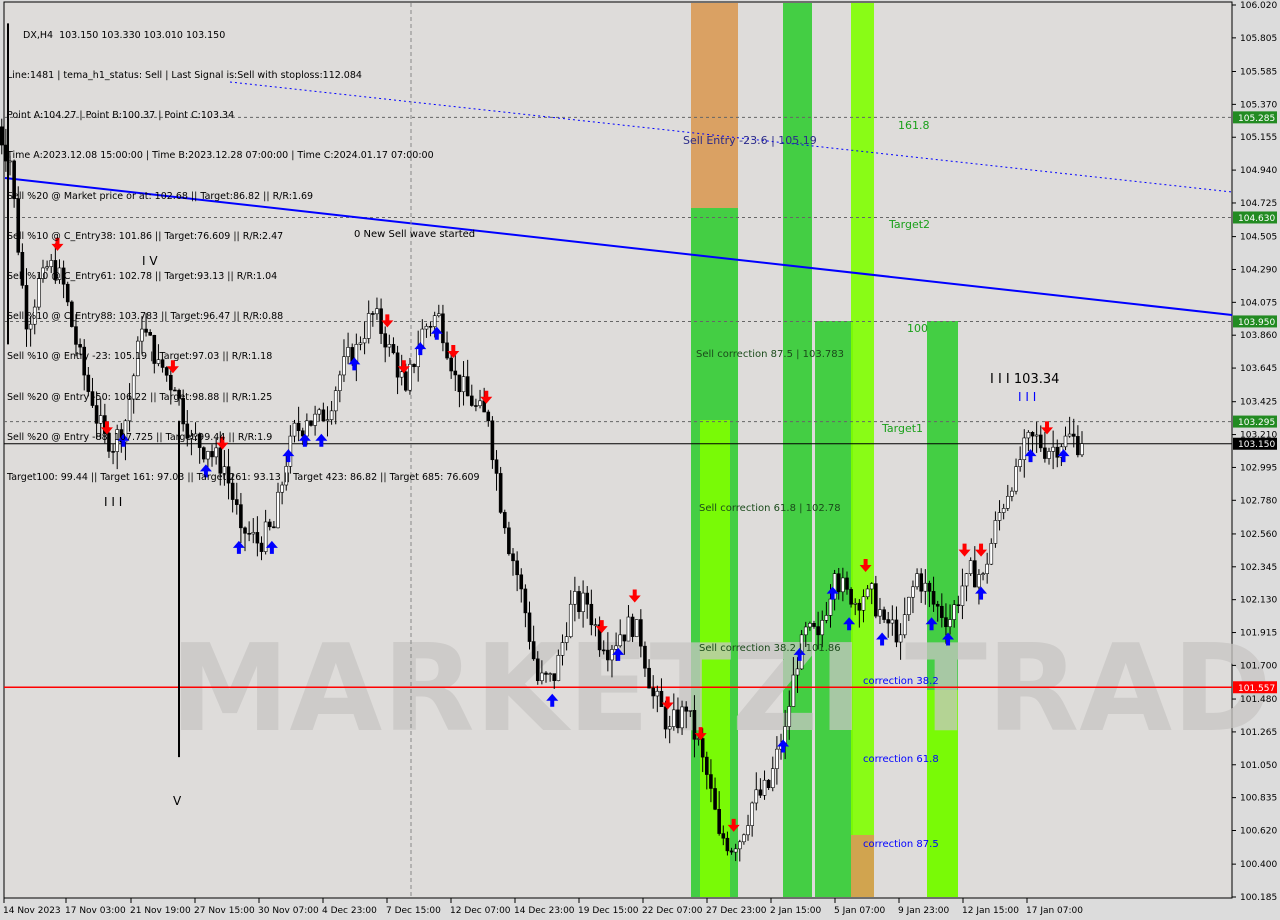  I want to click on x-tick-label: 5 Jan 07:00, so click(860, 911).